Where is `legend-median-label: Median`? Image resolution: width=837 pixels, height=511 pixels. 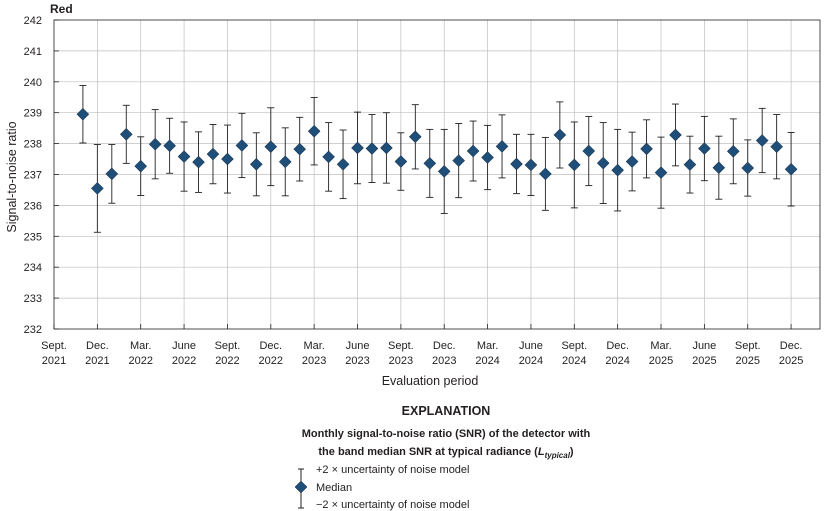 legend-median-label: Median is located at coordinates (334, 488).